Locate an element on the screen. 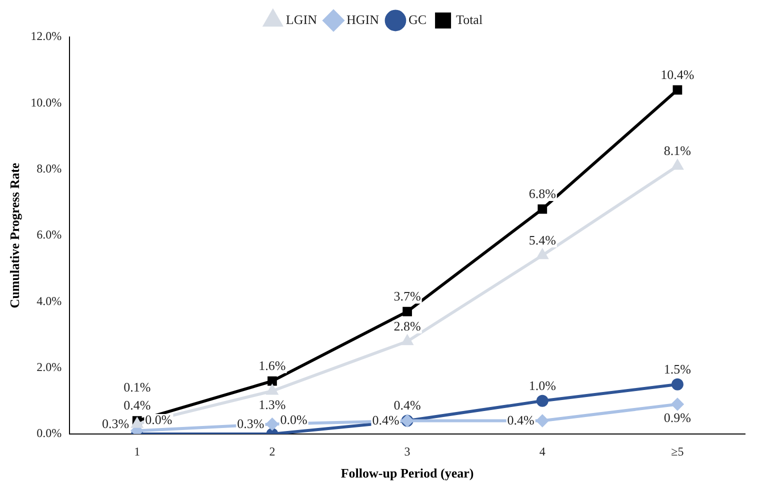 The width and height of the screenshot is (757, 486). legend-label: GC is located at coordinates (417, 19).